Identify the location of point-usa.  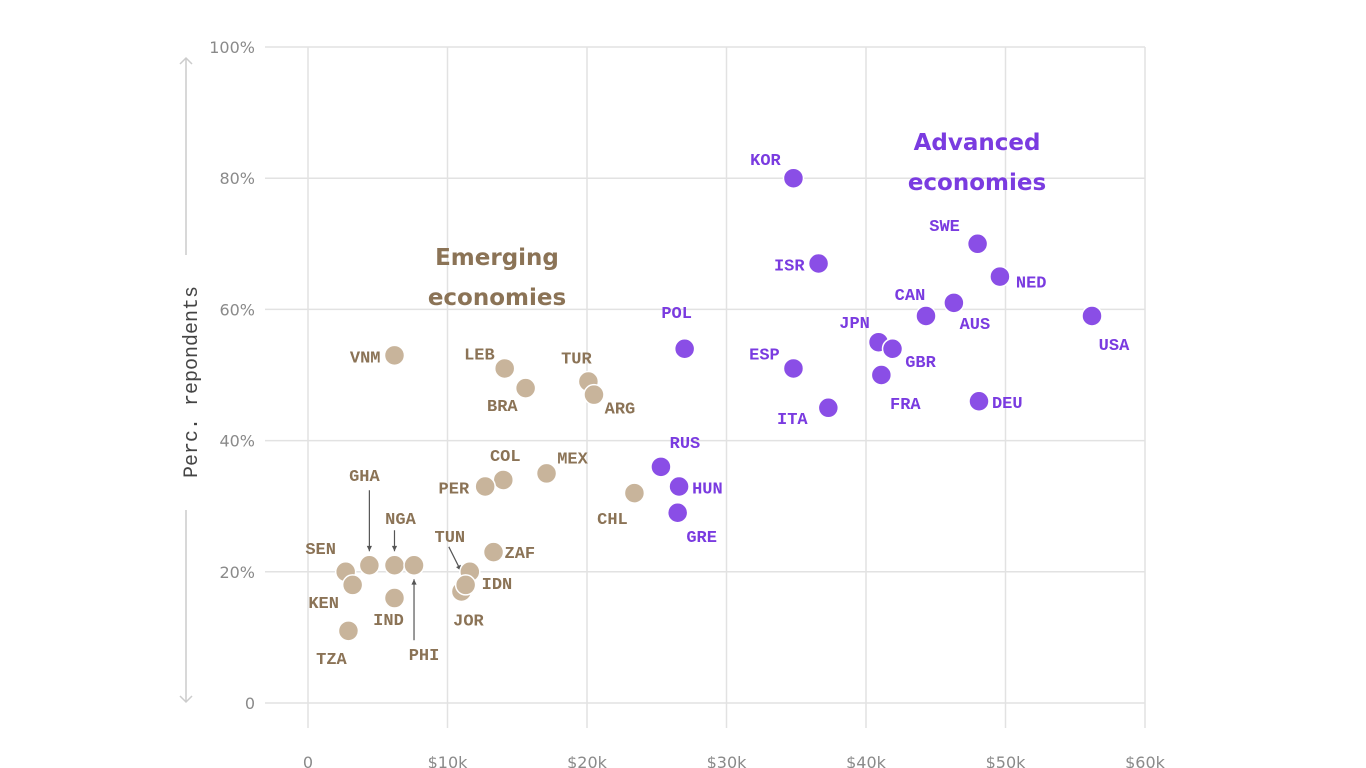
(1092, 316).